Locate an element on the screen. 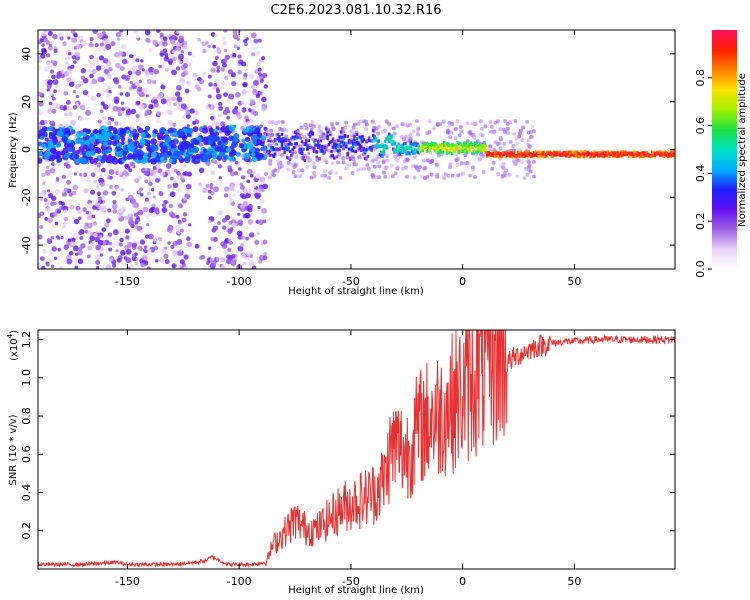 This screenshot has width=750, height=600. colorbar-tick-label: 0.4 is located at coordinates (700, 174).